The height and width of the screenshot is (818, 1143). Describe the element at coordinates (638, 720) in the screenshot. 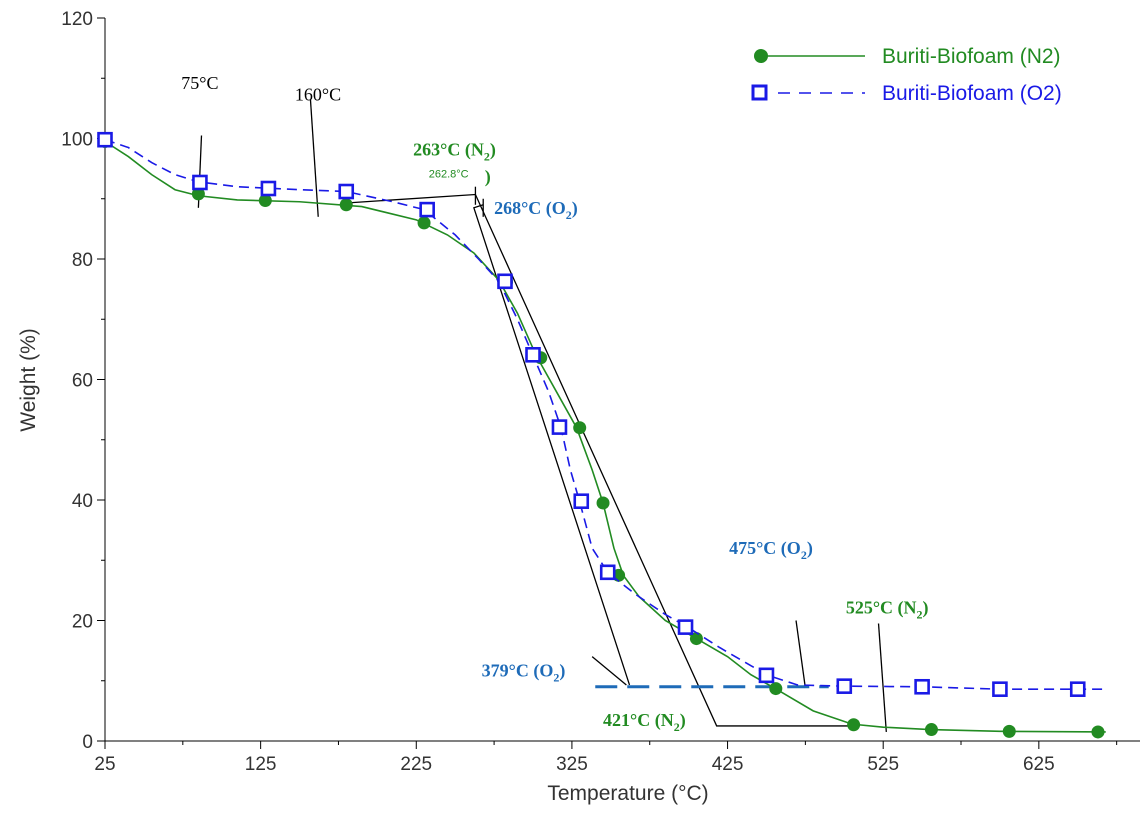

I see `annotation-text: 421°C (N` at that location.